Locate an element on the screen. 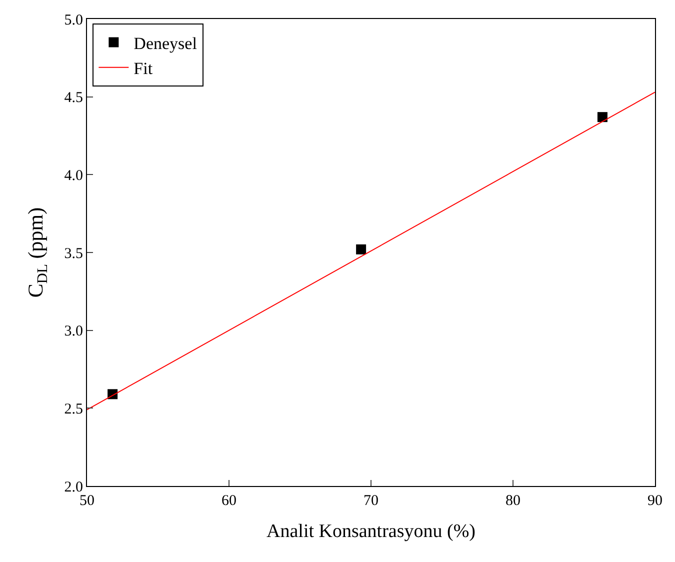 The width and height of the screenshot is (675, 562). x-tick-label: 70 is located at coordinates (371, 501).